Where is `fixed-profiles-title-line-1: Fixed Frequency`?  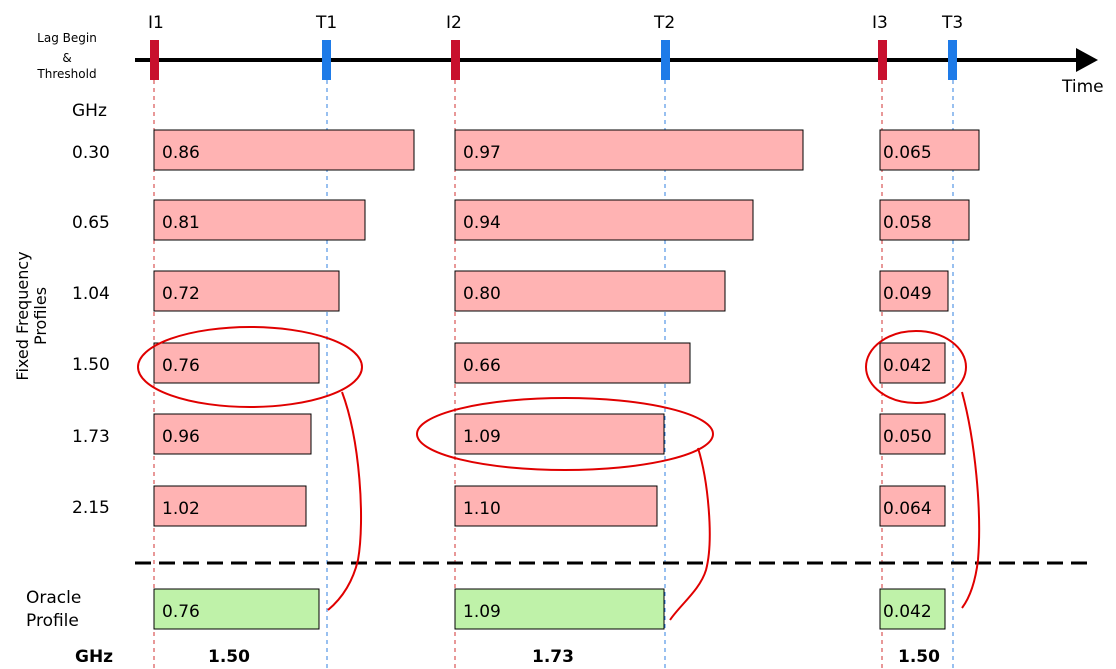 fixed-profiles-title-line-1: Fixed Frequency is located at coordinates (22, 315).